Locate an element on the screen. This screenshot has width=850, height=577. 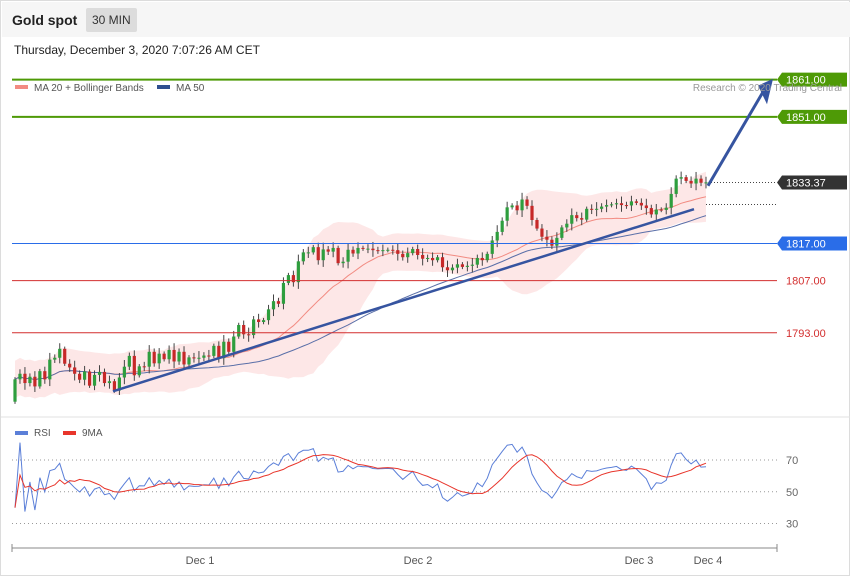
x-tick-label: Dec 2 is located at coordinates (418, 561).